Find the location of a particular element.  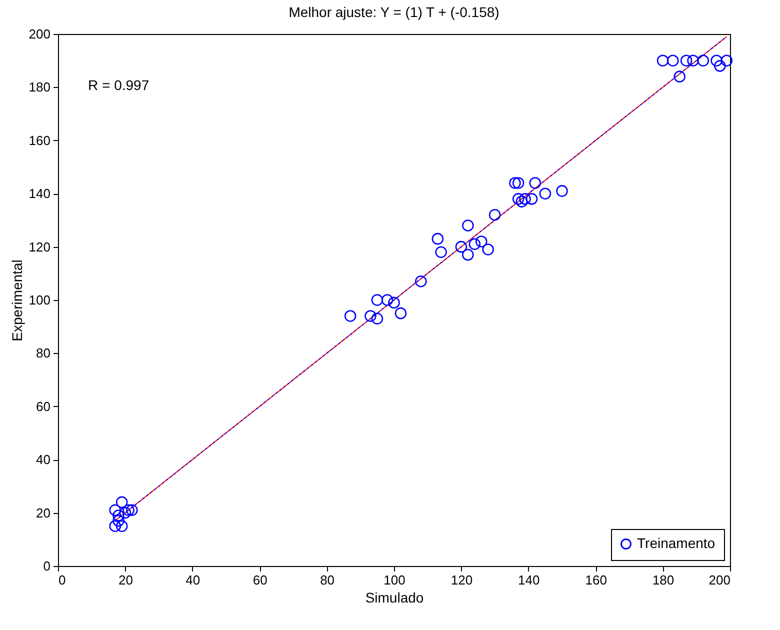

x-tick-label: 200 is located at coordinates (719, 580).